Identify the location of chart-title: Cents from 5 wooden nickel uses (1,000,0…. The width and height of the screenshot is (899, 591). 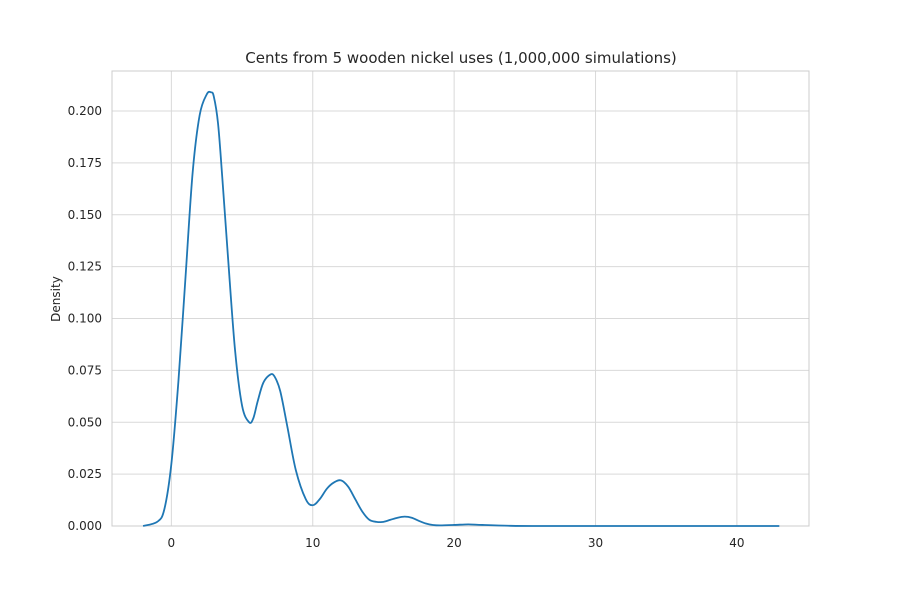
(461, 58).